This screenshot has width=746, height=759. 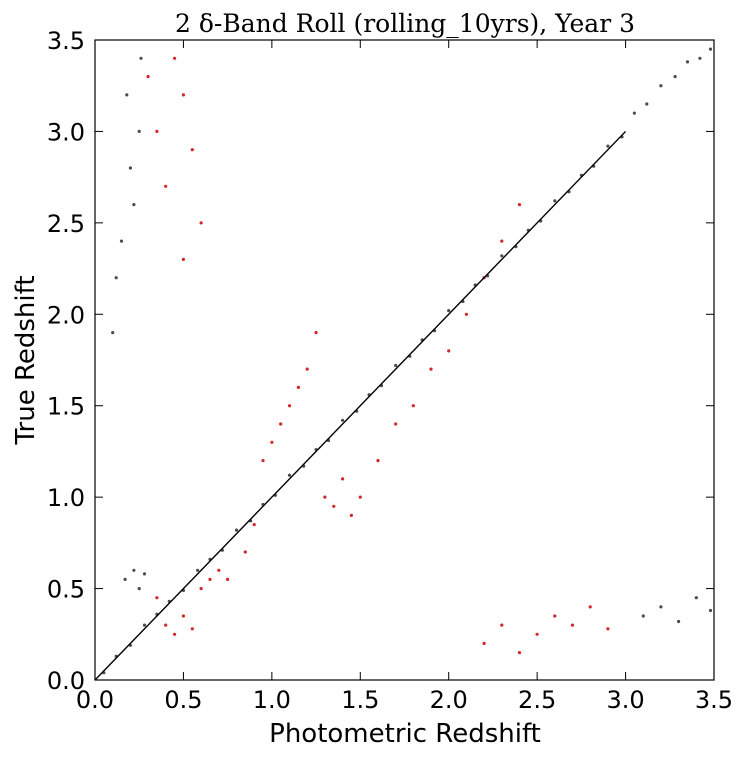 What do you see at coordinates (405, 734) in the screenshot?
I see `x-axis-label: Photometric Redshift` at bounding box center [405, 734].